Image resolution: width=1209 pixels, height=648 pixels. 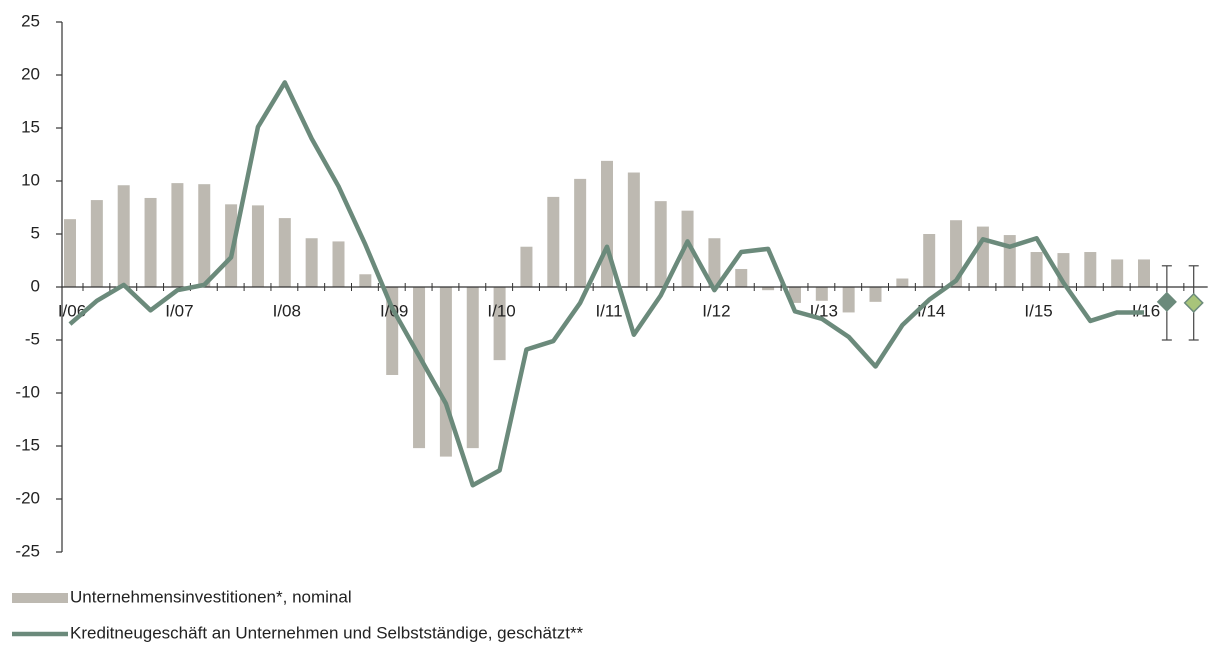 I want to click on x-tick-label: I/08, so click(x=287, y=310).